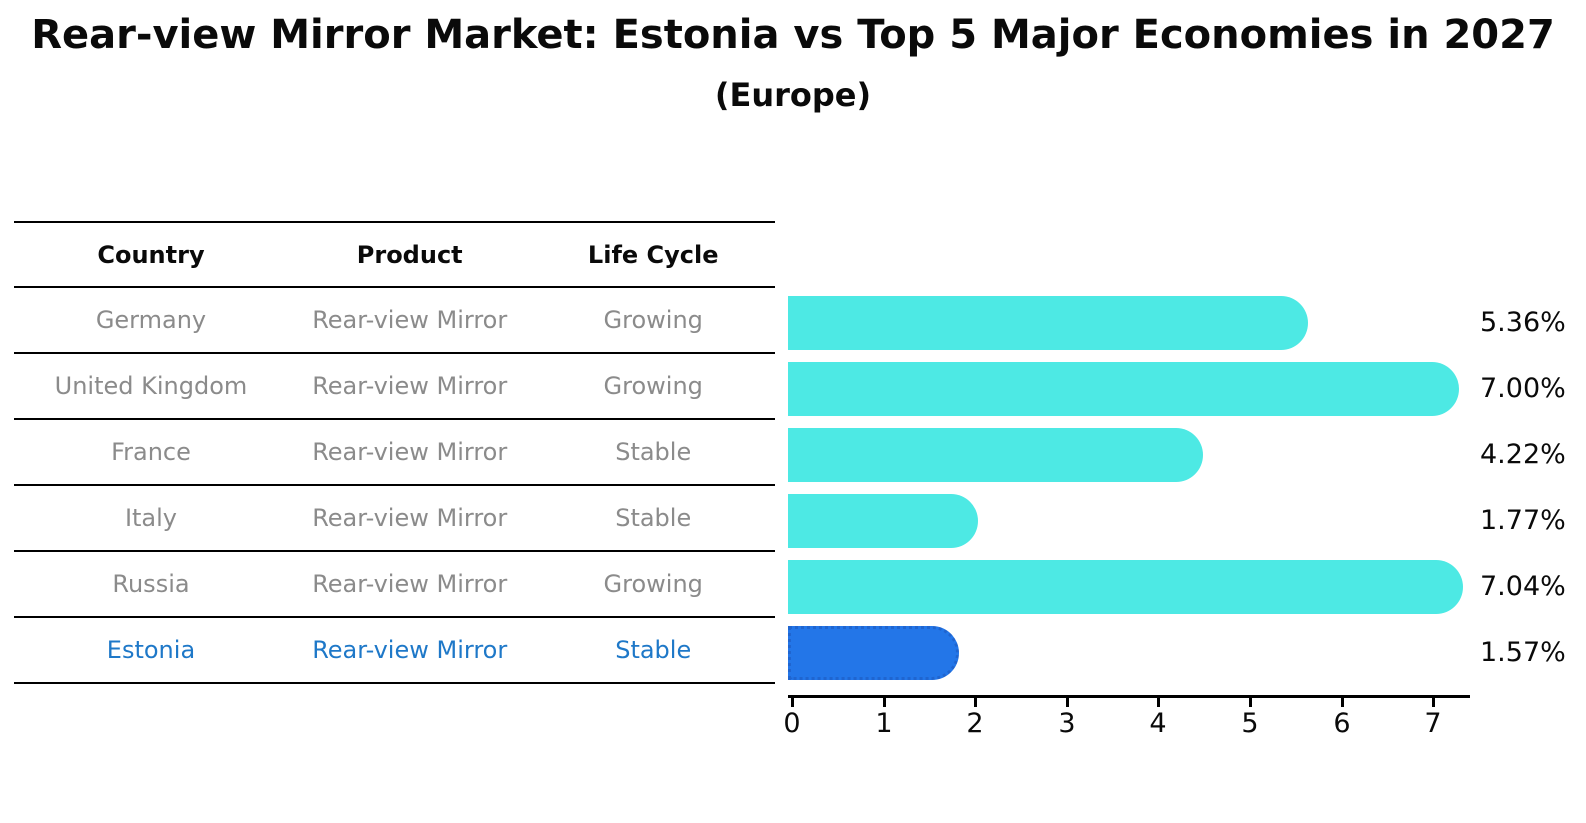 The image size is (1586, 823). I want to click on table-cell-country: Italy, so click(151, 518).